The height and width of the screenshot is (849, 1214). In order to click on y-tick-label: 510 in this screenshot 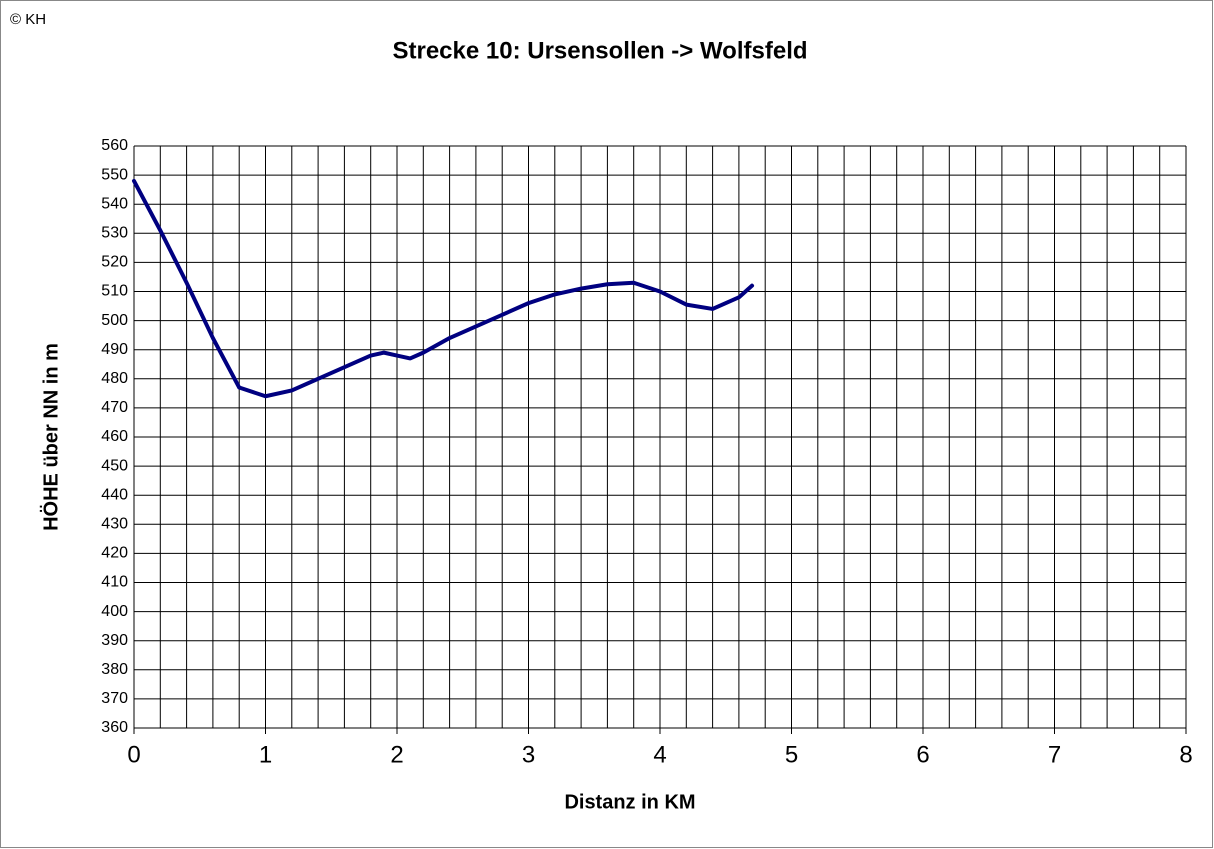, I will do `click(114, 291)`.